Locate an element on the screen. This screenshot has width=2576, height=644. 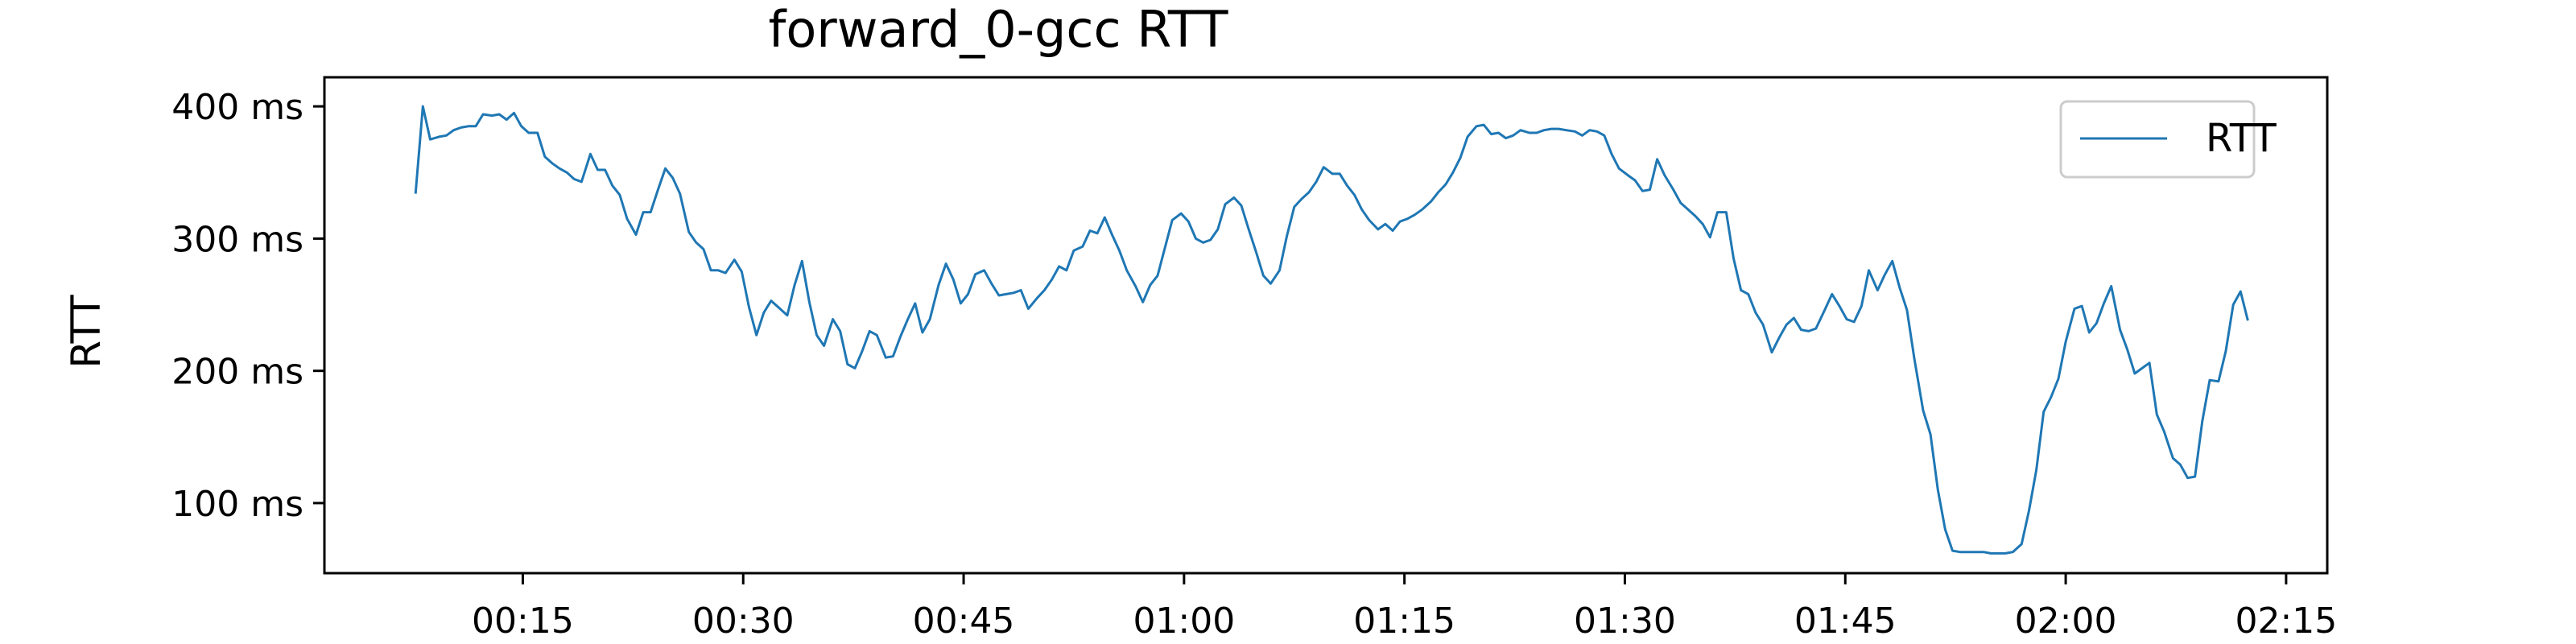
legend-entry-rtt: RTT is located at coordinates (2241, 138).